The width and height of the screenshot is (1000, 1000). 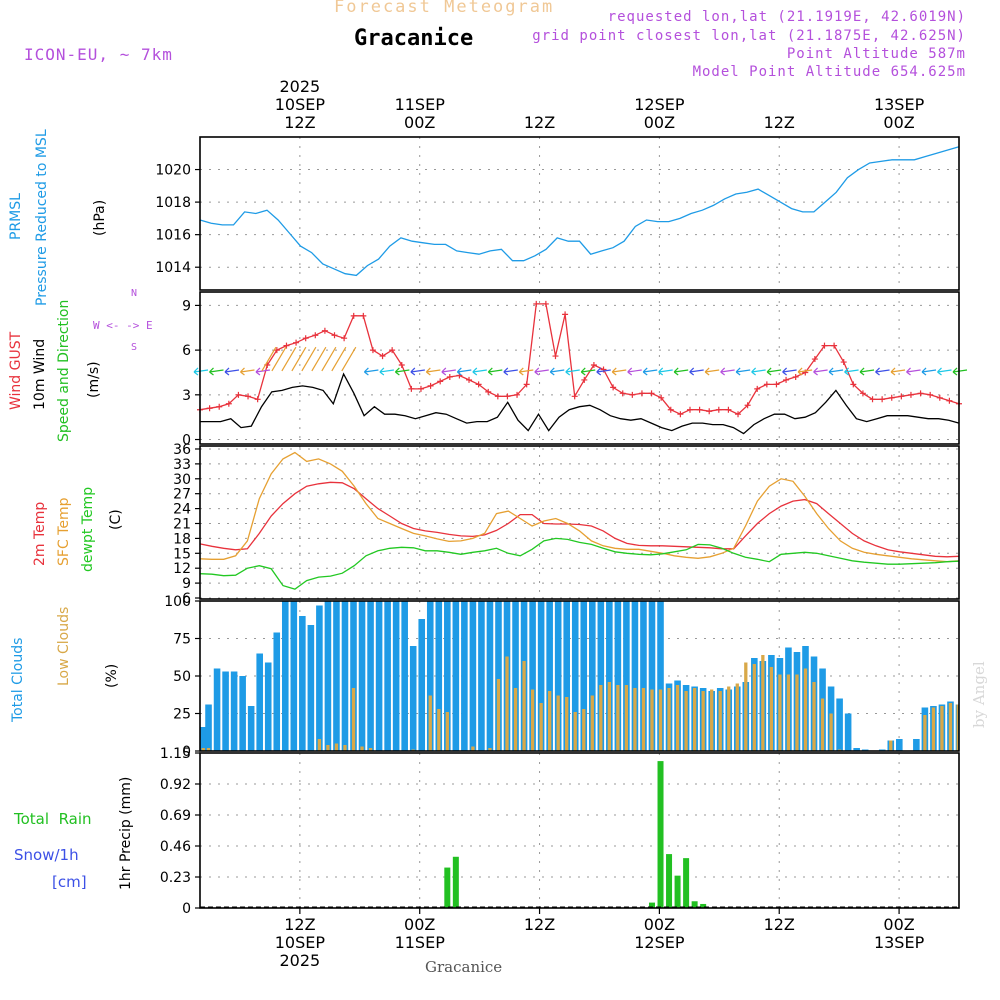 What do you see at coordinates (182, 640) in the screenshot?
I see `clouds-ytick-label: 75` at bounding box center [182, 640].